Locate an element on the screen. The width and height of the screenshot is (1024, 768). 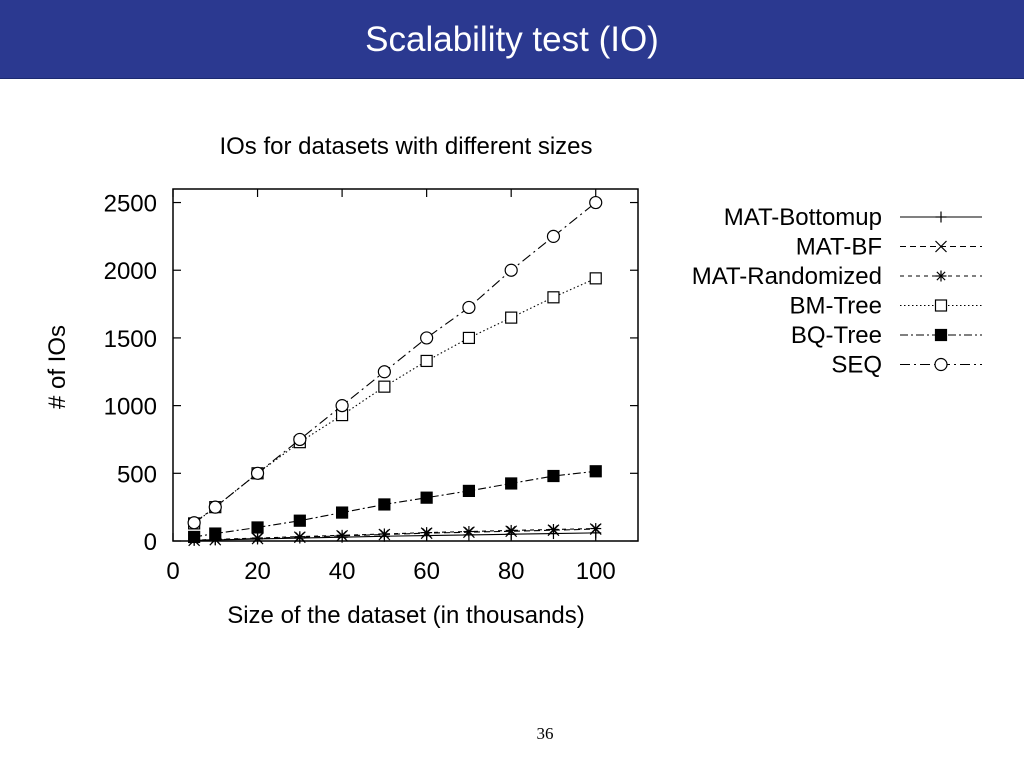
slide-title: Scalability test (IO) is located at coordinates (512, 39).